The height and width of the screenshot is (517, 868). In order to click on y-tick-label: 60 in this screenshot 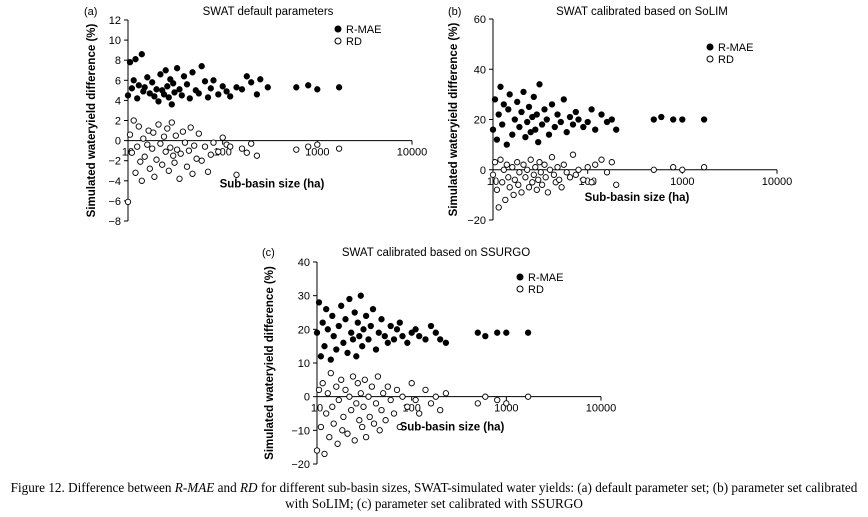, I will do `click(480, 20)`.